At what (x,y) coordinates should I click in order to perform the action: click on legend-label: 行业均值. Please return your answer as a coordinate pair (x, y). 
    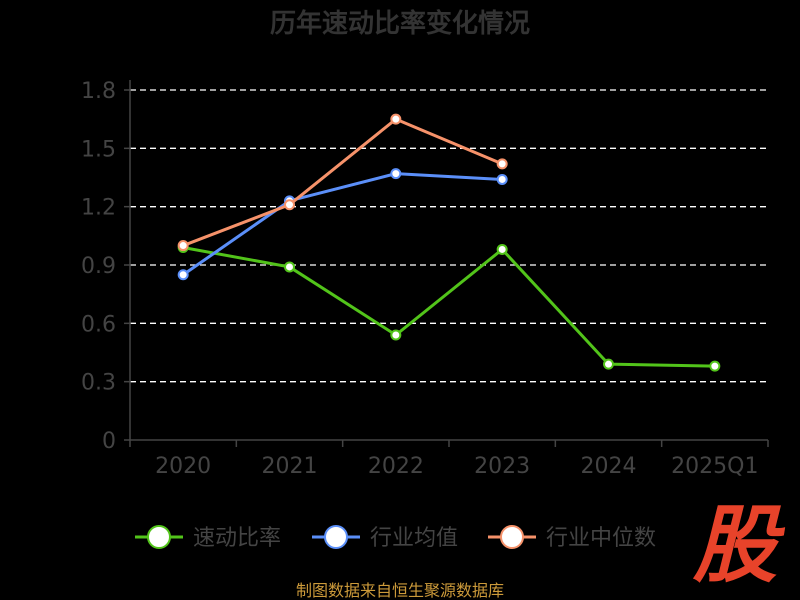
    Looking at the image, I should click on (414, 538).